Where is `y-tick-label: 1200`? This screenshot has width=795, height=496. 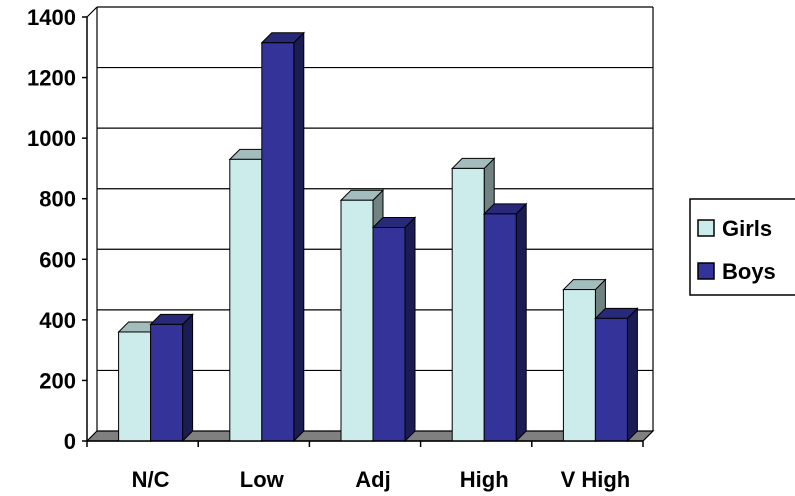 y-tick-label: 1200 is located at coordinates (51, 78).